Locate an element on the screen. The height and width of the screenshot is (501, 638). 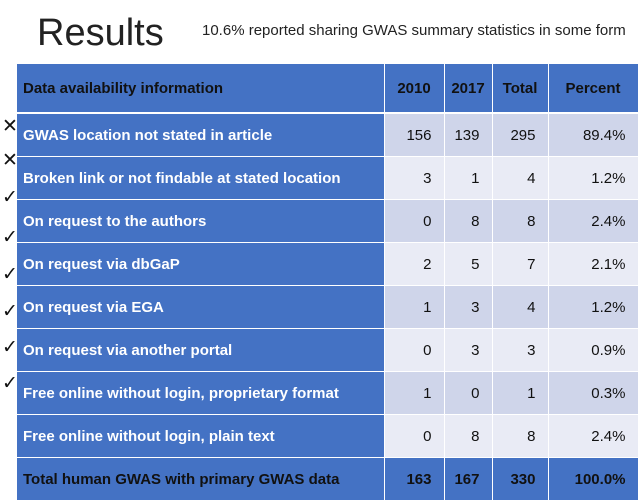
column-header: Percent is located at coordinates (593, 89).